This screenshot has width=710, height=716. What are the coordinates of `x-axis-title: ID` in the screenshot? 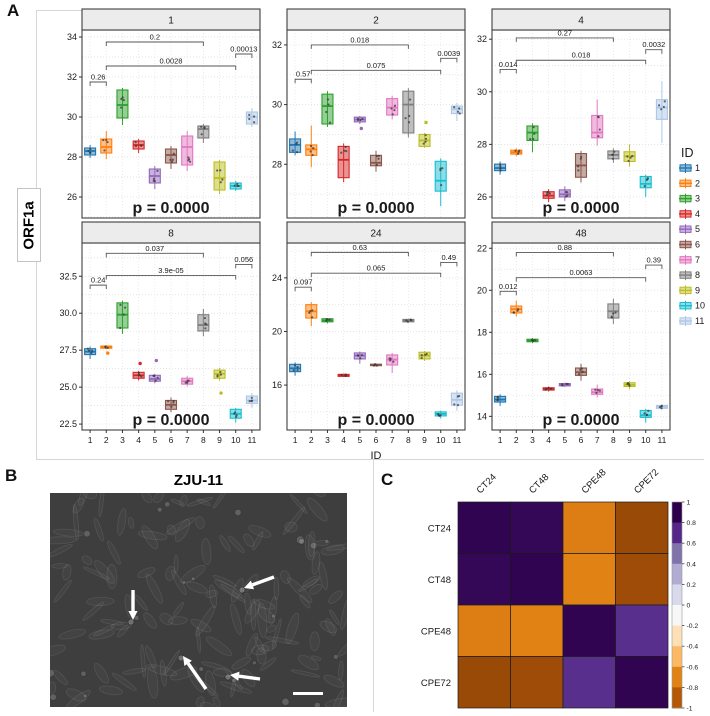 It's located at (376, 456).